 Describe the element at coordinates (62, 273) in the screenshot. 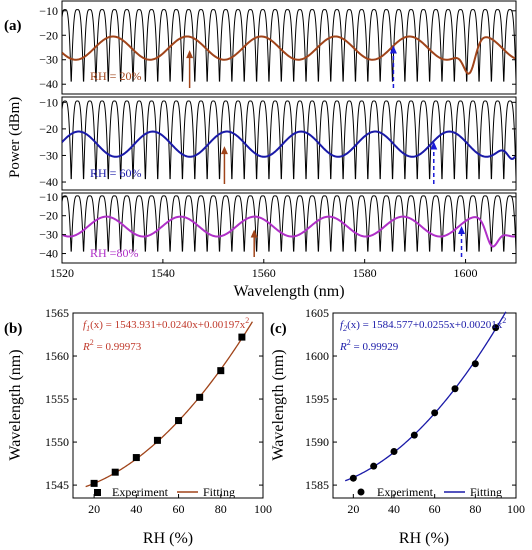

I see `x-tick-label: 1520` at that location.